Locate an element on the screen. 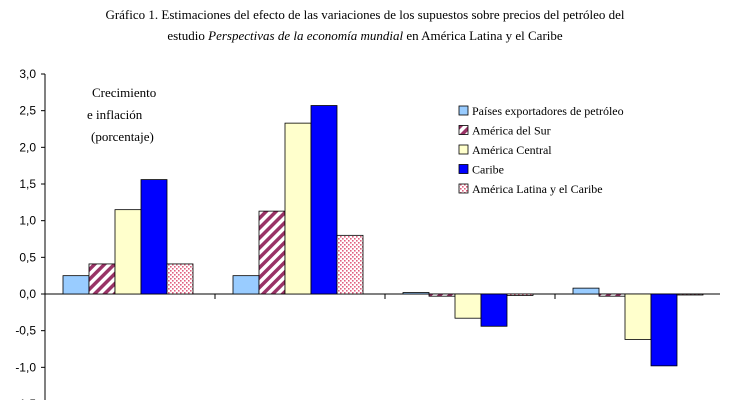 Image resolution: width=730 pixels, height=400 pixels. legend-label-3: América Central is located at coordinates (512, 150).